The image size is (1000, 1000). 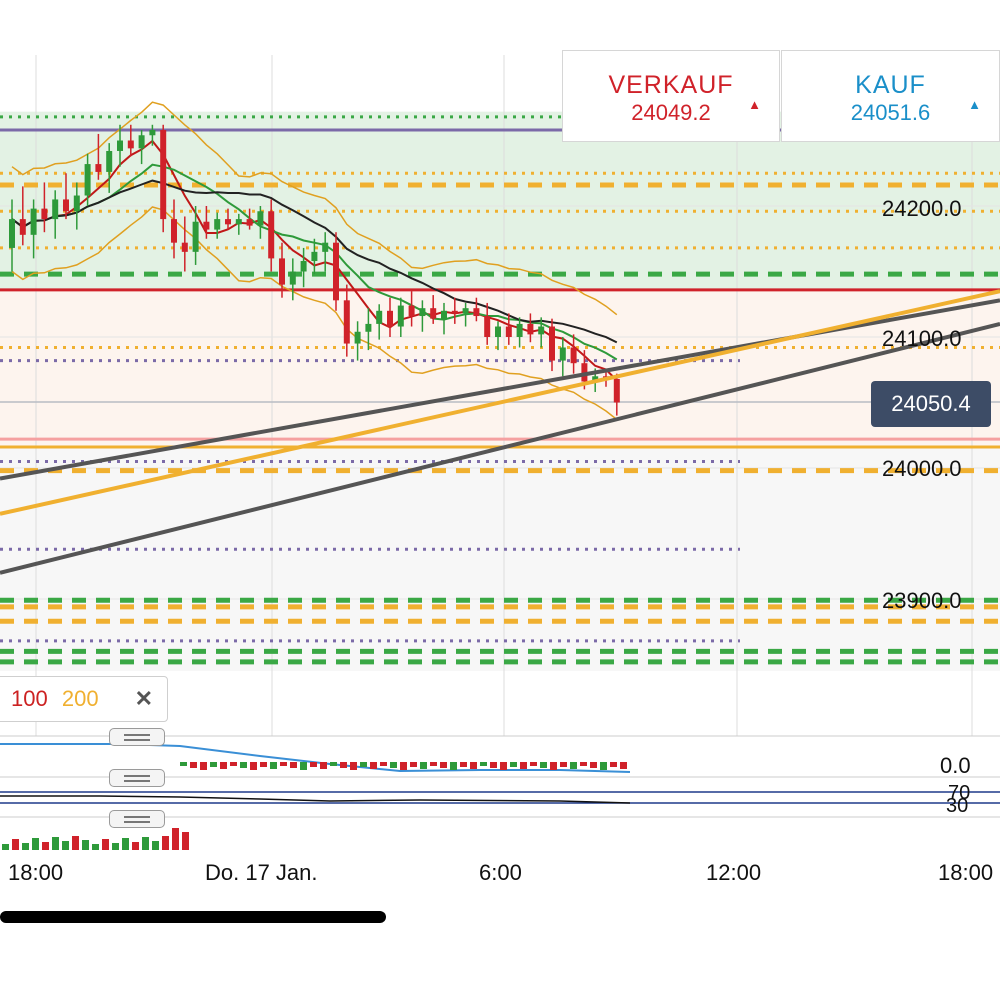 What do you see at coordinates (193, 917) in the screenshot?
I see `horizontal-scrollbar` at bounding box center [193, 917].